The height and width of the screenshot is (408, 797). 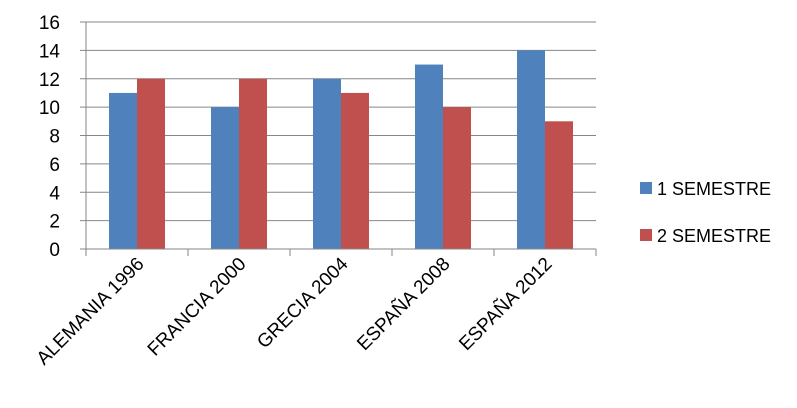 I want to click on legend-label: 1 SEMESTRE, so click(x=714, y=189).